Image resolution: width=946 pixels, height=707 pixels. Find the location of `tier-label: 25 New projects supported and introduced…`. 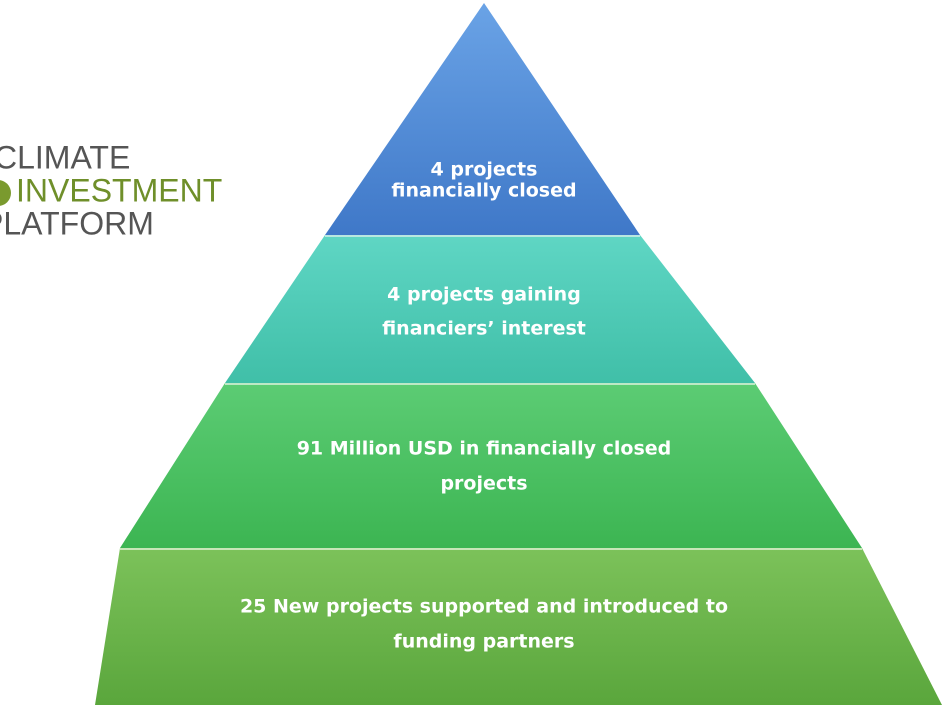

tier-label: 25 New projects supported and introduced… is located at coordinates (484, 607).